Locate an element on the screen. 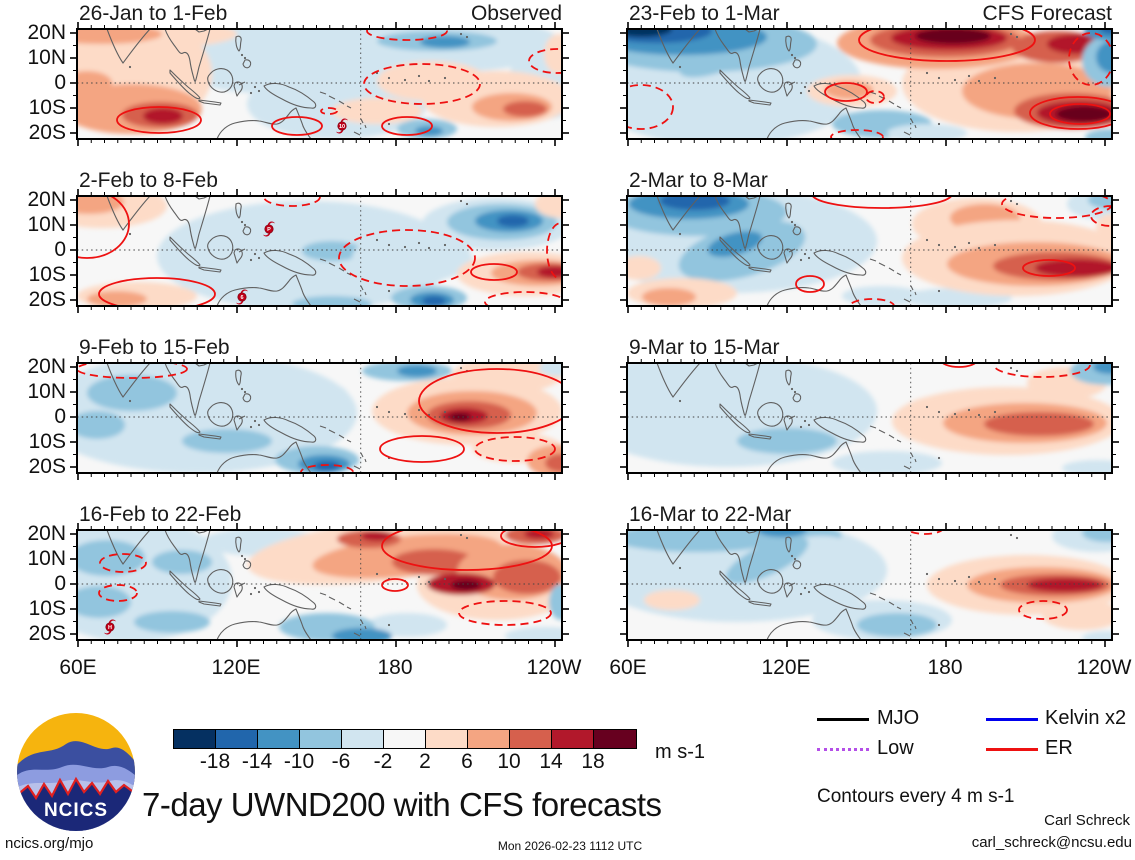 The width and height of the screenshot is (1135, 860). legend-label-er: ER is located at coordinates (1059, 748).